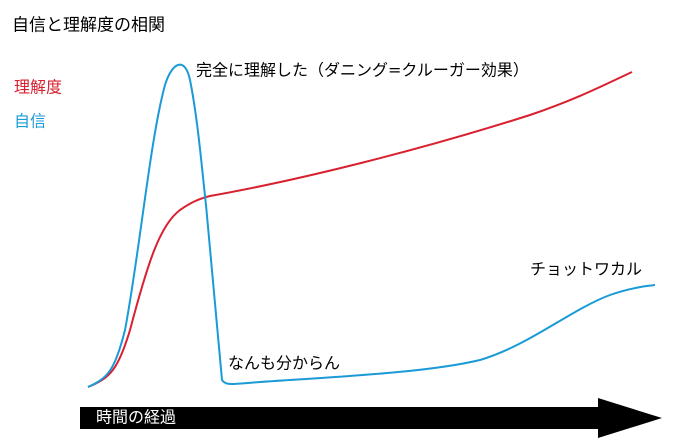  I want to click on annotation-plateau: チョットワカル, so click(586, 269).